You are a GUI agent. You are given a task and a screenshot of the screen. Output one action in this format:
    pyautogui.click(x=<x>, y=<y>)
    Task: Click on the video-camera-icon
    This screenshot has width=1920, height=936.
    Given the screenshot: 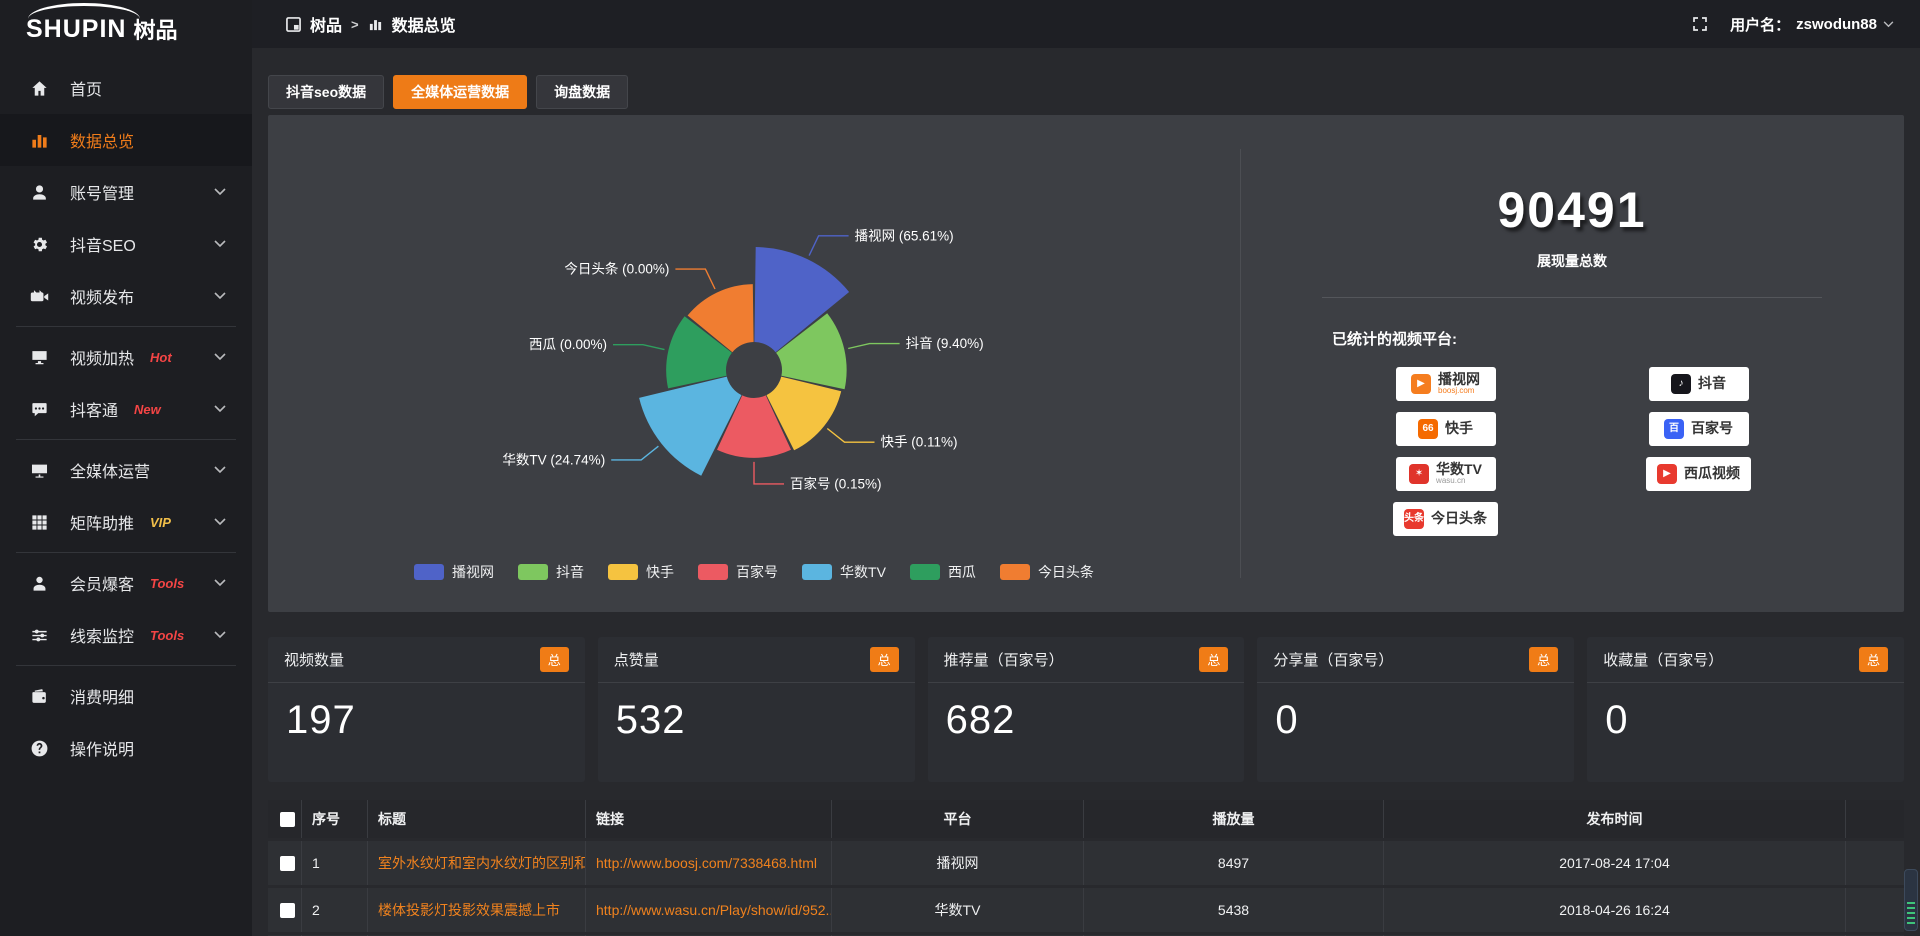 What is the action you would take?
    pyautogui.click(x=39, y=296)
    